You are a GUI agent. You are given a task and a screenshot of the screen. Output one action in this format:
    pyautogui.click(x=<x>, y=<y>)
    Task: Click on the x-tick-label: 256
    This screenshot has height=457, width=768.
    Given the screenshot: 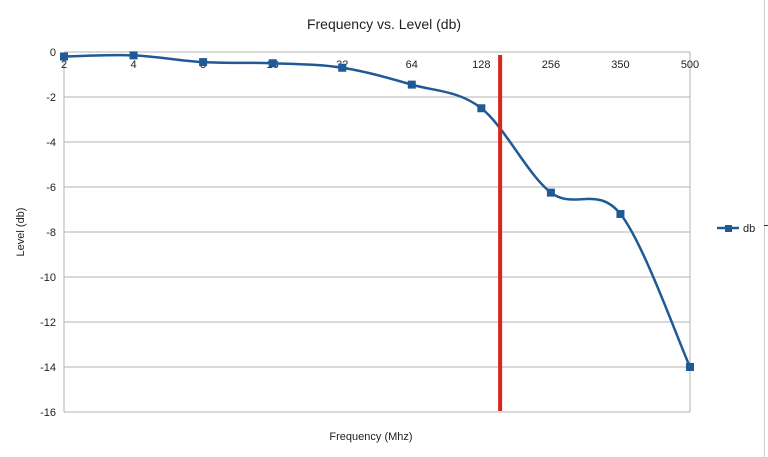 What is the action you would take?
    pyautogui.click(x=551, y=65)
    